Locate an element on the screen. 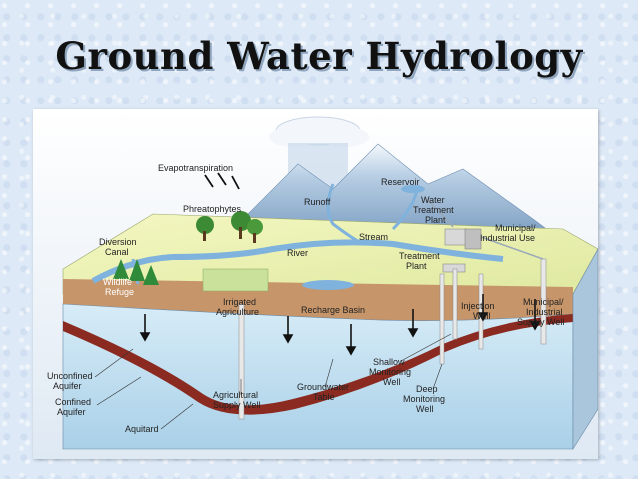 Image resolution: width=638 pixels, height=479 pixels. block-side is located at coordinates (585, 349).